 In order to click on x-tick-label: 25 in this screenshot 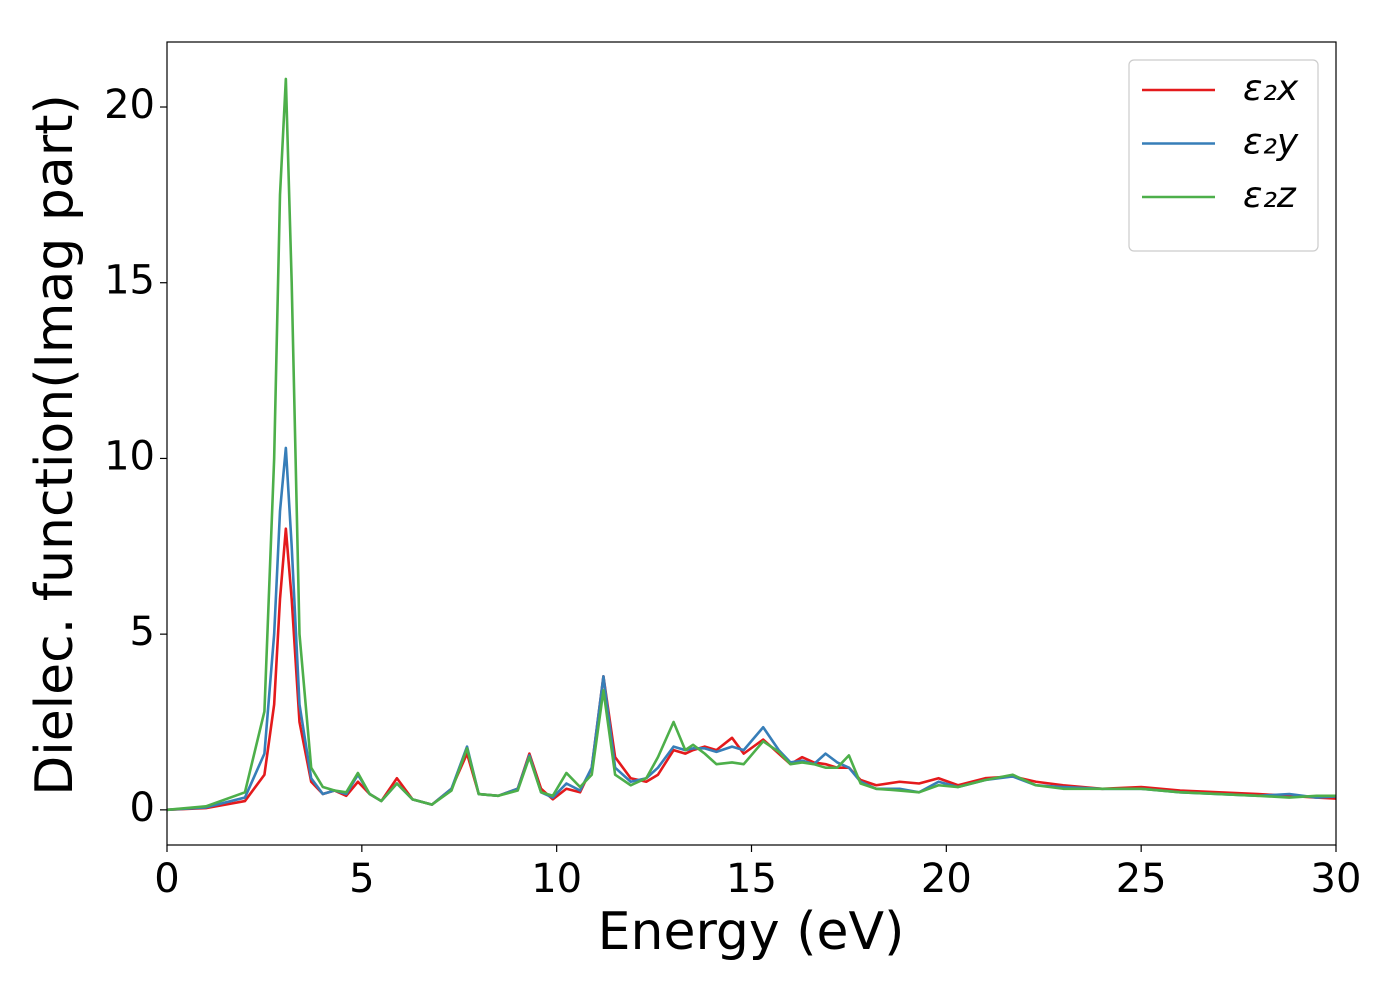, I will do `click(1141, 879)`.